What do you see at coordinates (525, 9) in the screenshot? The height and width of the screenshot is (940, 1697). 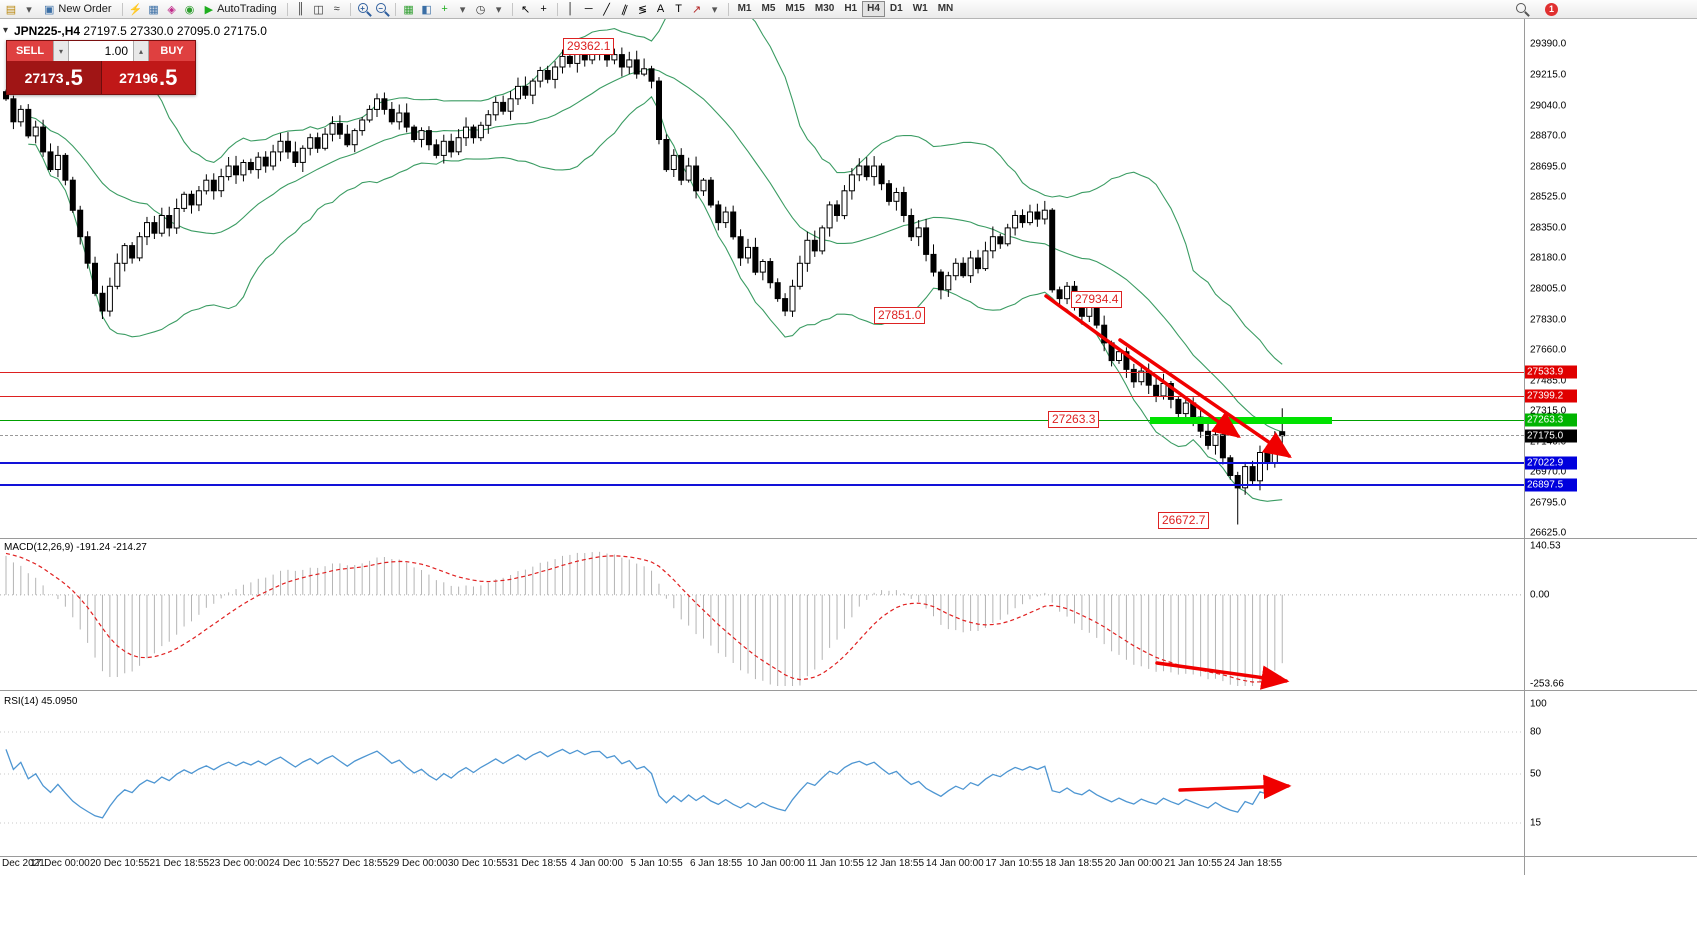 I see `cursor-icon: ↖` at bounding box center [525, 9].